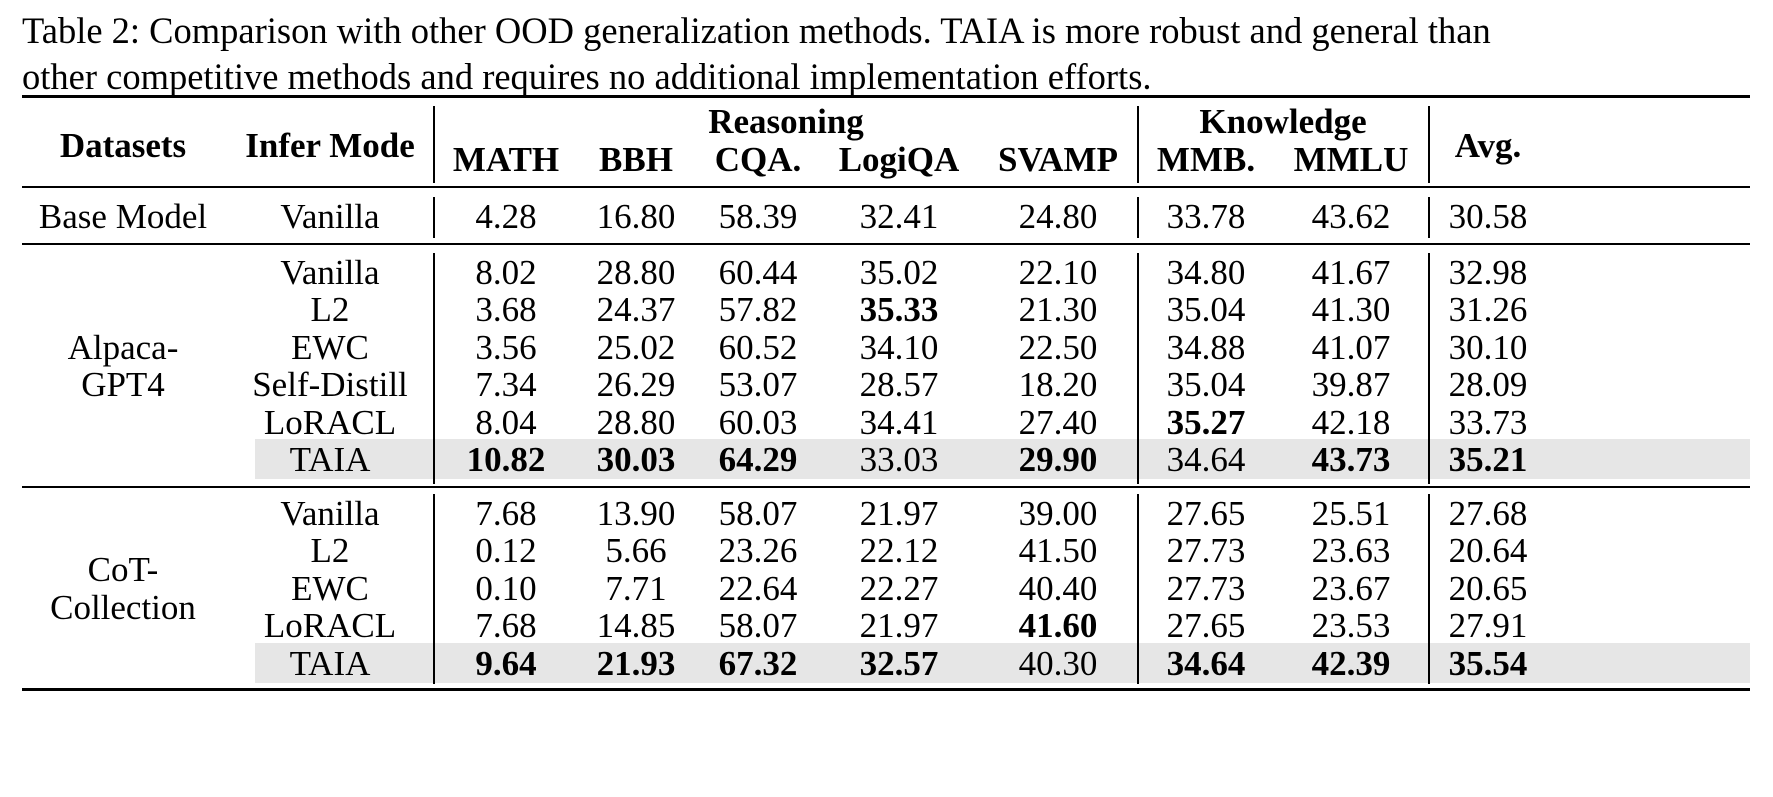 The width and height of the screenshot is (1773, 797). Describe the element at coordinates (506, 385) in the screenshot. I see `value-cell: 7.34` at that location.